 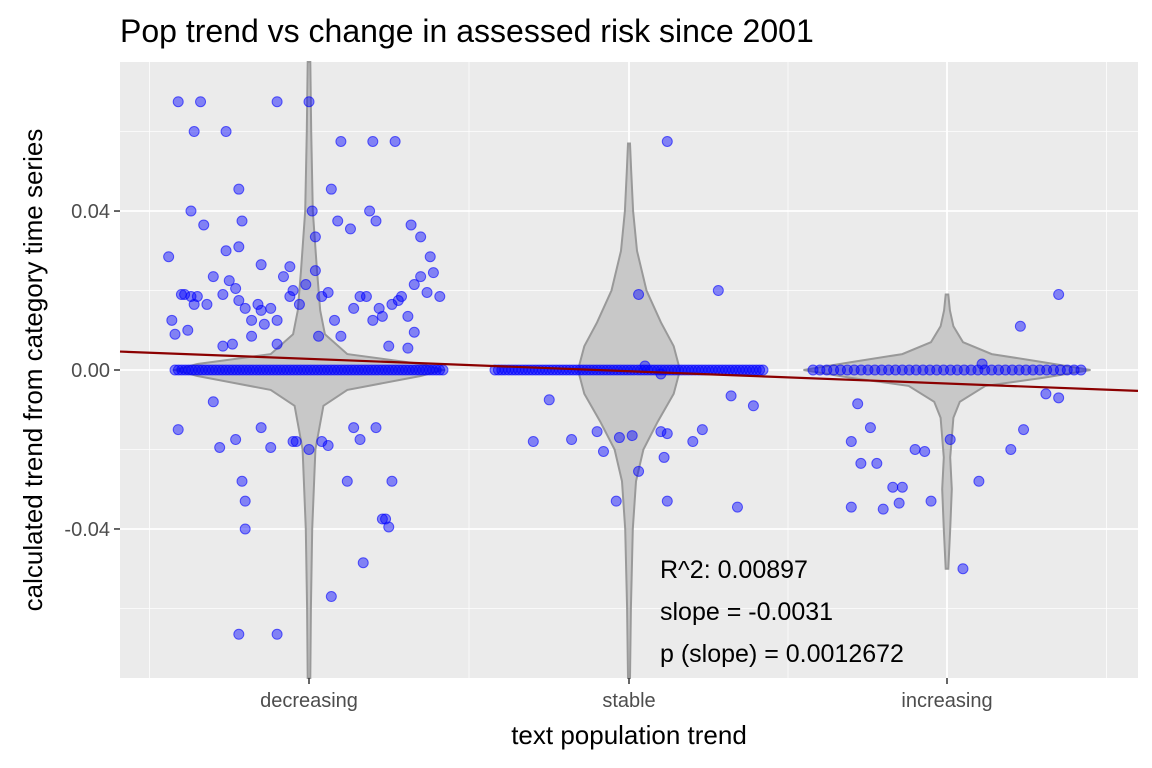 I want to click on x-tick-label: stable, so click(x=628, y=701).